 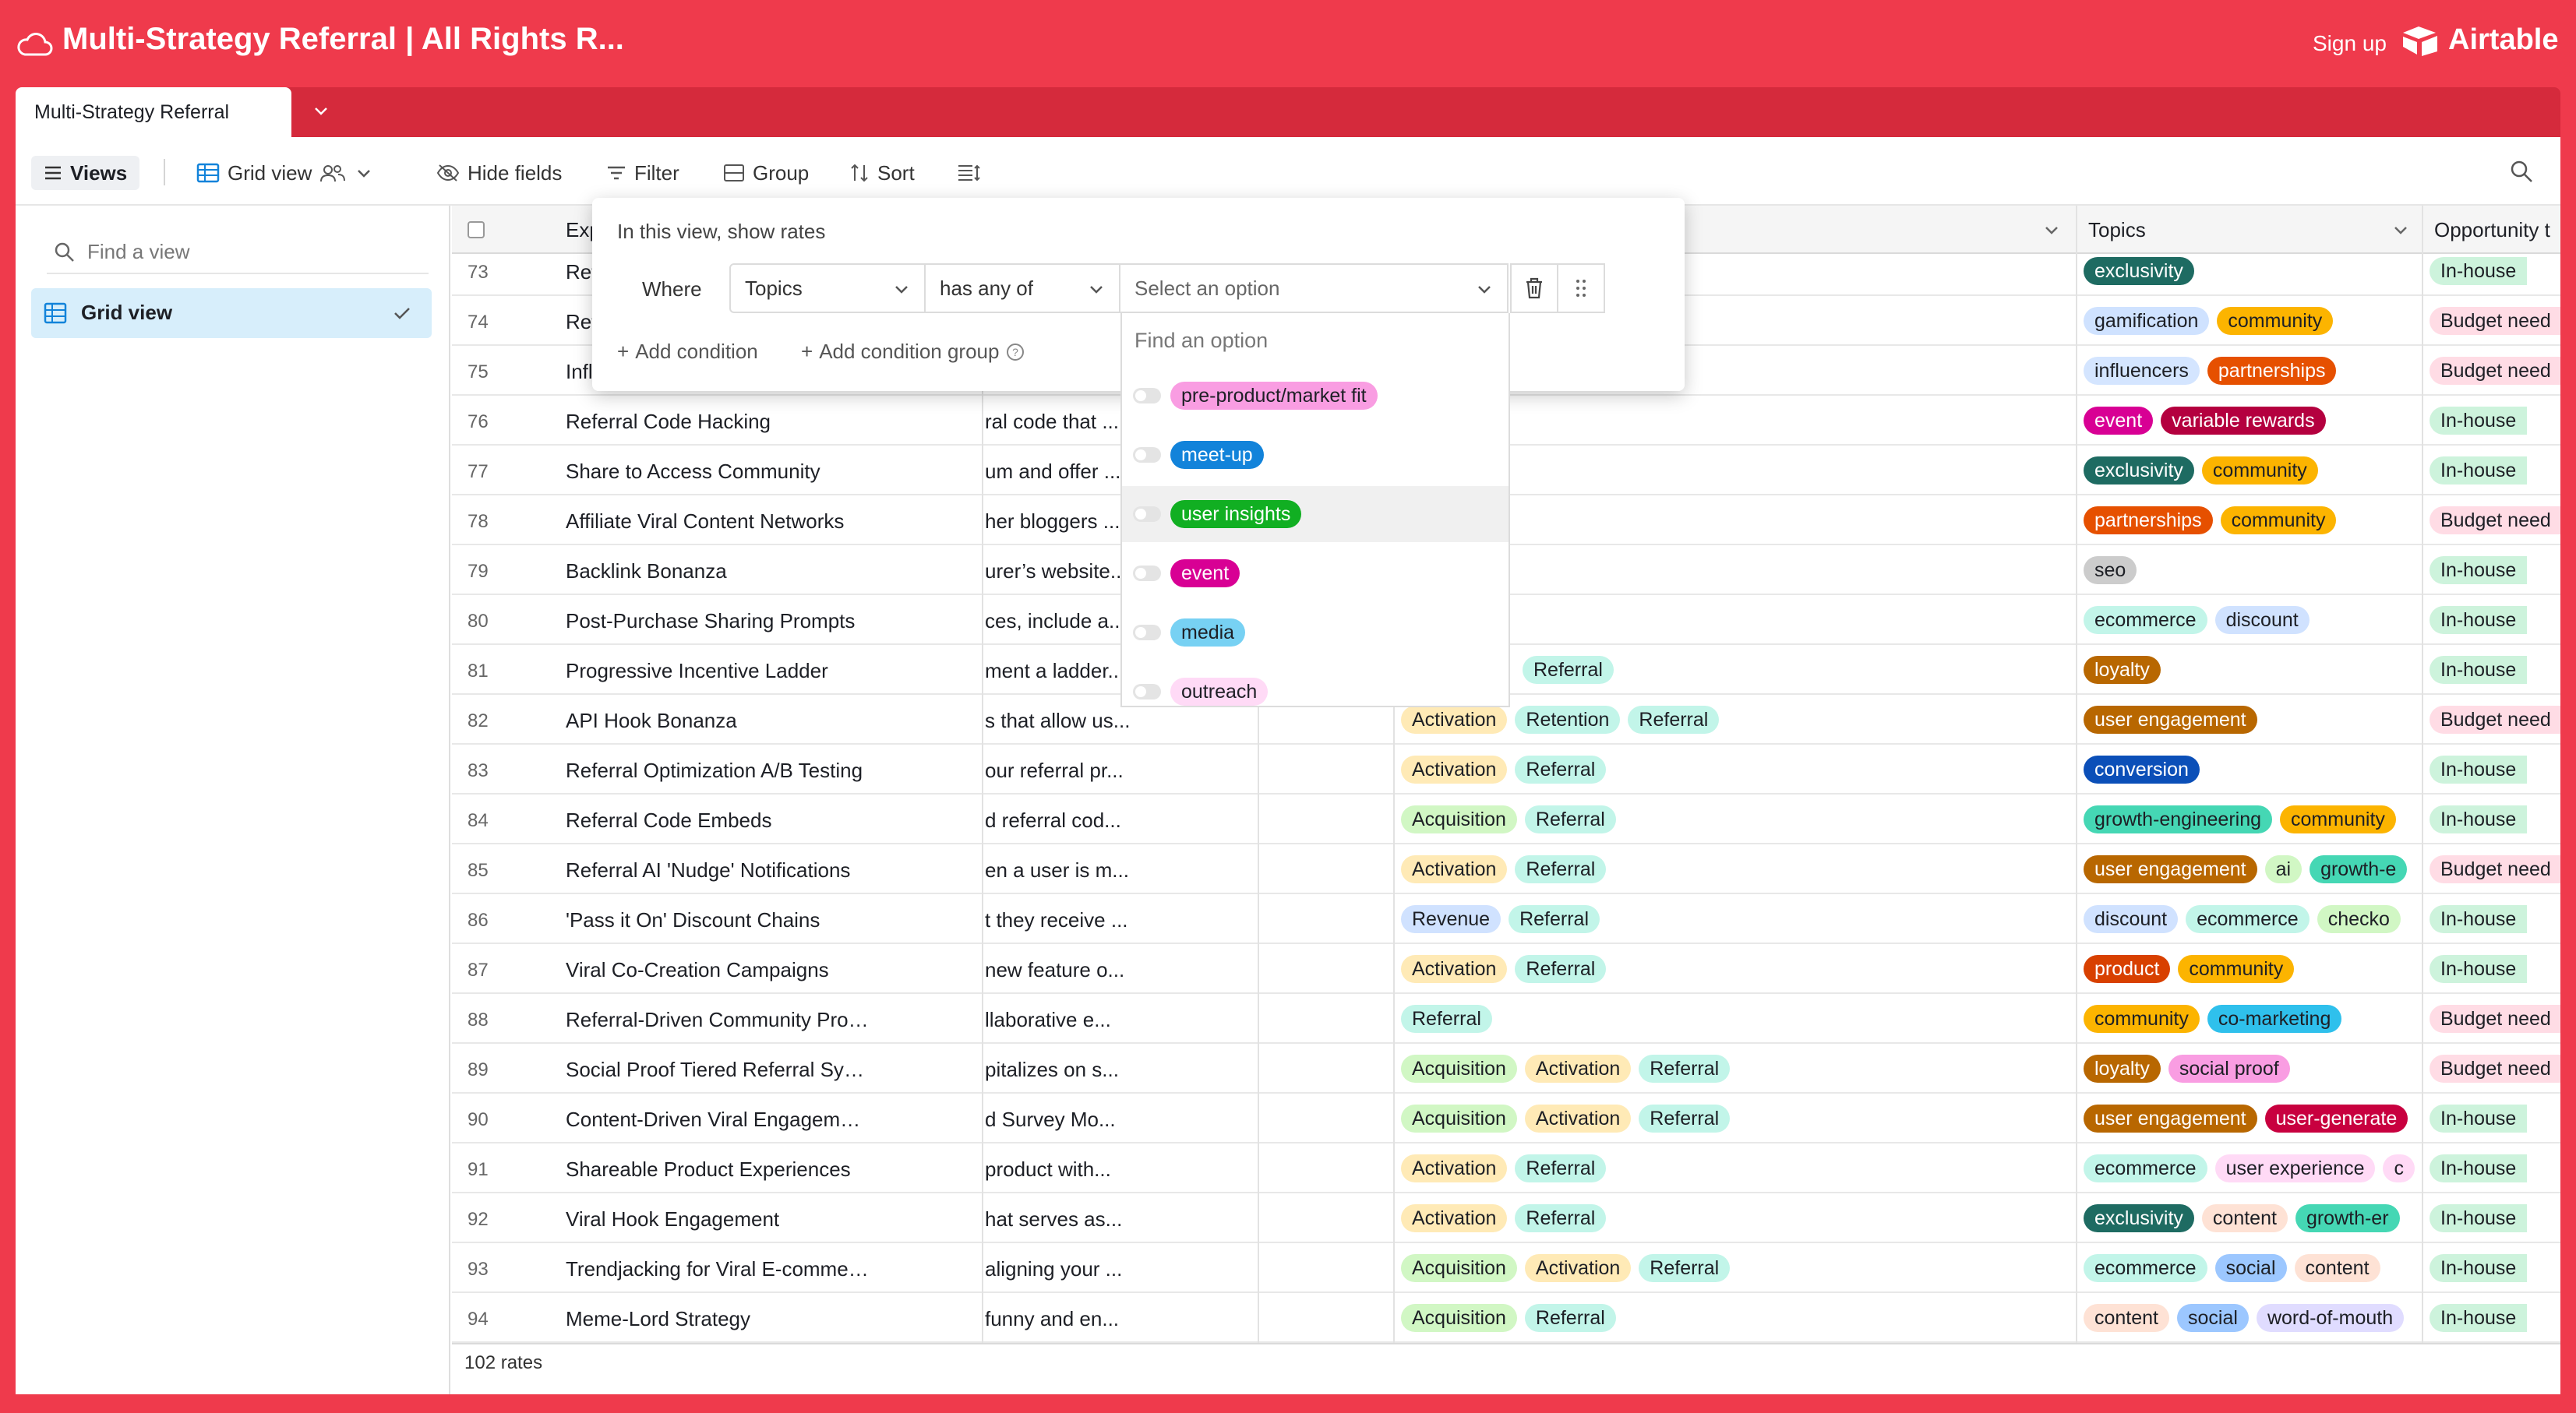 I want to click on experiment-name-cell: 'Pass it On' Discount Chains, so click(x=693, y=920).